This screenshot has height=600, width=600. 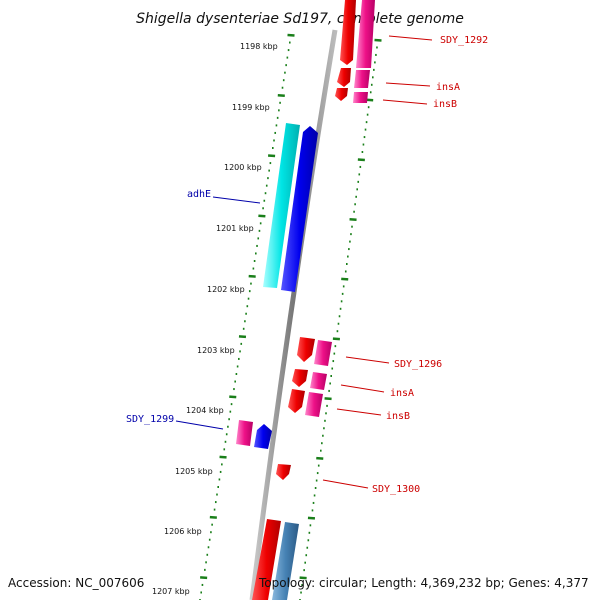 What do you see at coordinates (216, 350) in the screenshot?
I see `kbp-label-1203: 1203 kbp` at bounding box center [216, 350].